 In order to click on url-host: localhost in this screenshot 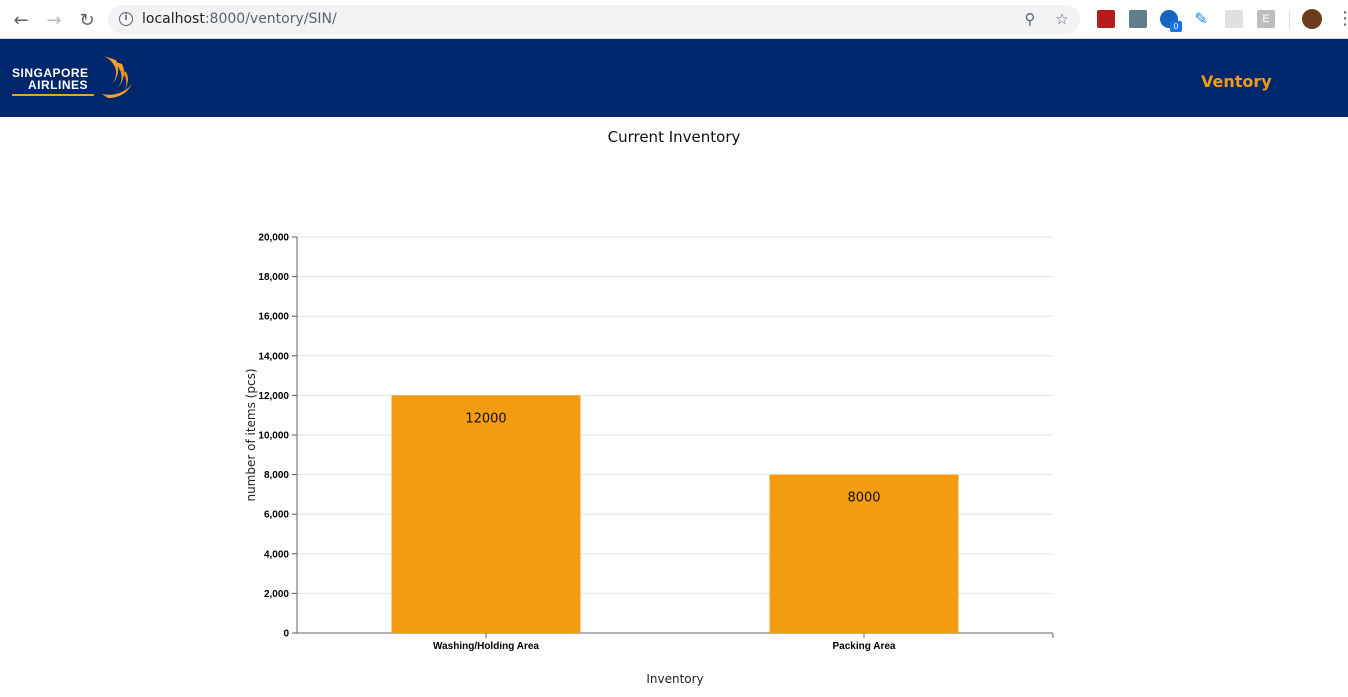, I will do `click(173, 19)`.